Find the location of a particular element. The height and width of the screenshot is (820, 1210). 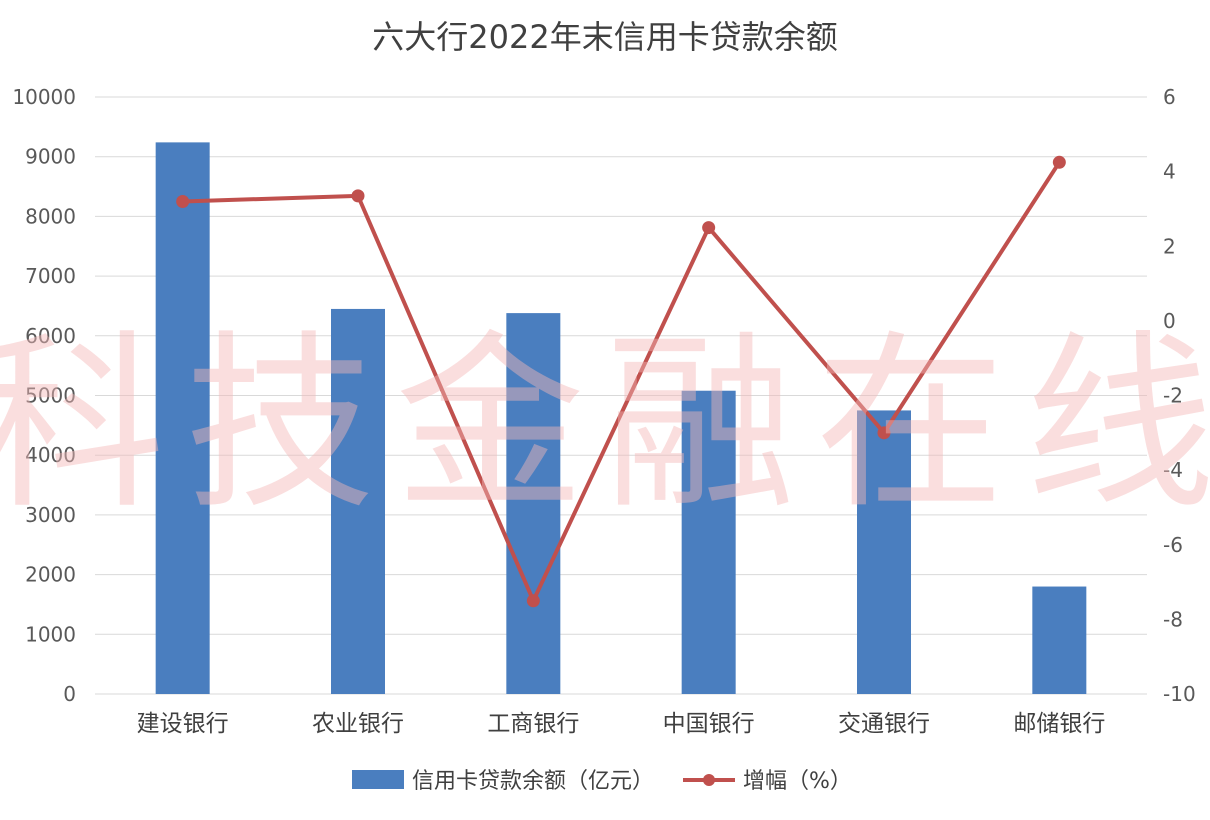

right-axis-ticks: -10 -8 -6 -4 -2 0 2 4 6 is located at coordinates (1179, 395).